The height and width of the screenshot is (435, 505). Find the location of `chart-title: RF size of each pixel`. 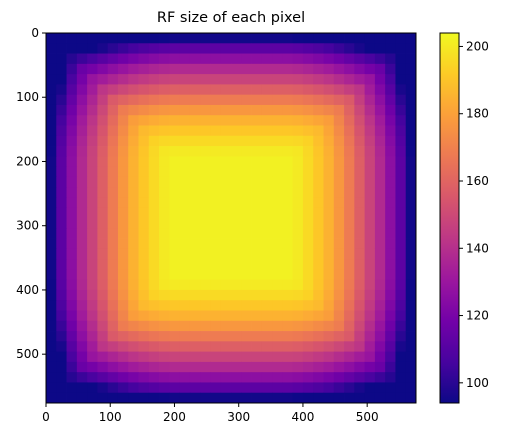

chart-title: RF size of each pixel is located at coordinates (231, 18).